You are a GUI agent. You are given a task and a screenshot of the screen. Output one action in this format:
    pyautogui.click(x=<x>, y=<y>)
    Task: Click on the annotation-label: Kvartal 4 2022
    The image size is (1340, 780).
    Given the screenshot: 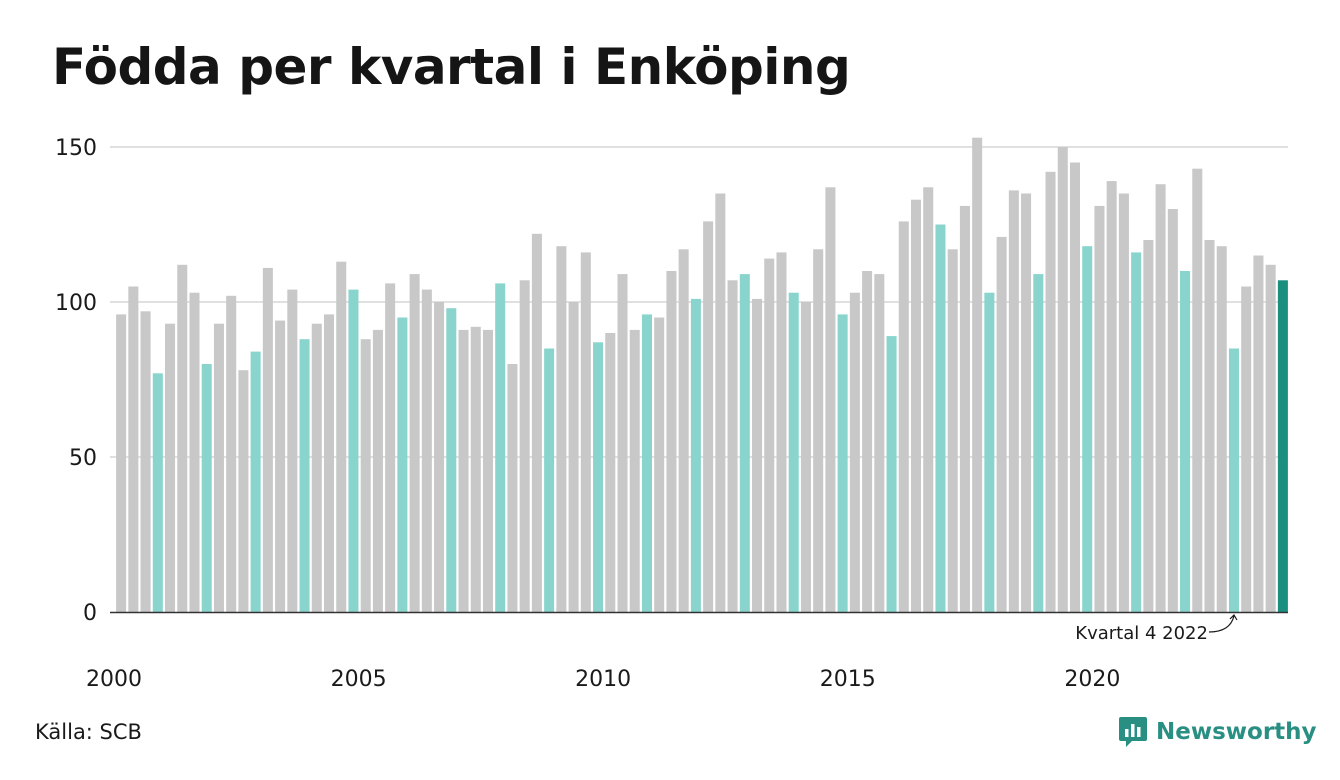 What is the action you would take?
    pyautogui.click(x=1141, y=633)
    